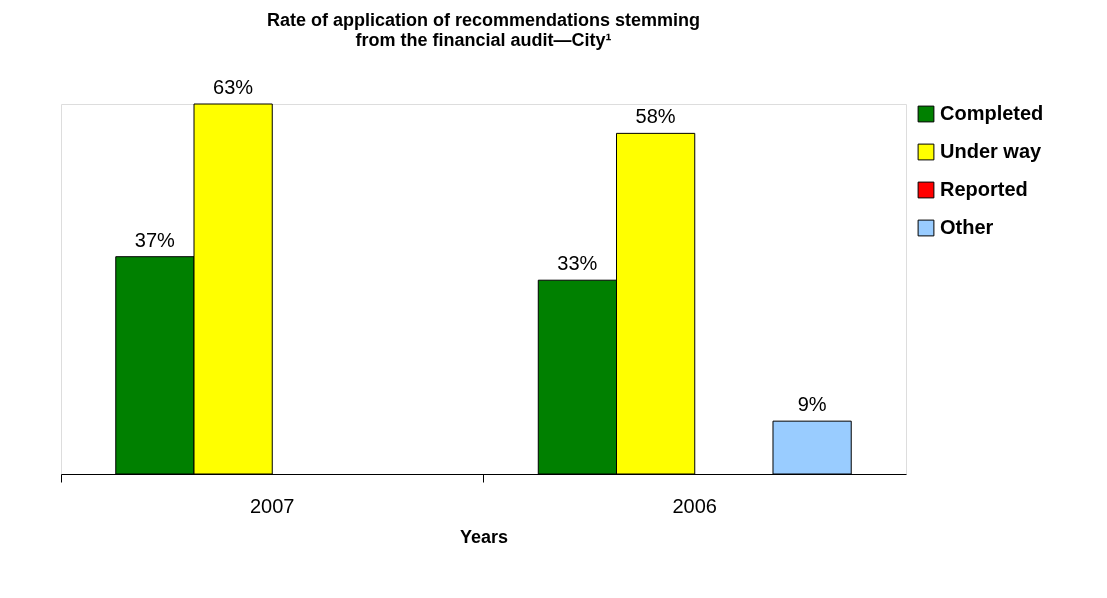  Describe the element at coordinates (694, 505) in the screenshot. I see `x-tick-label: 2006` at that location.